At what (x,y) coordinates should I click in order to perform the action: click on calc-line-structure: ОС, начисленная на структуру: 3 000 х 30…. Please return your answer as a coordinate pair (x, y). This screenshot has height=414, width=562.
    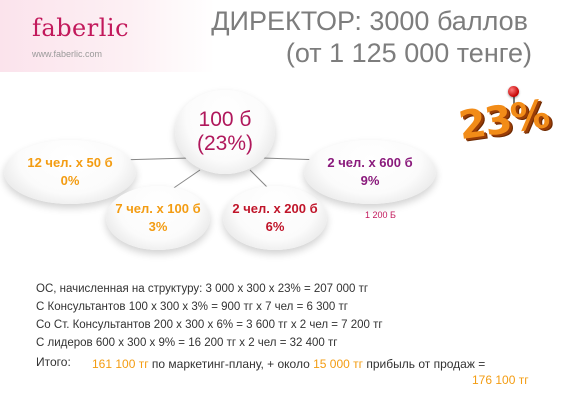
    Looking at the image, I should click on (202, 289).